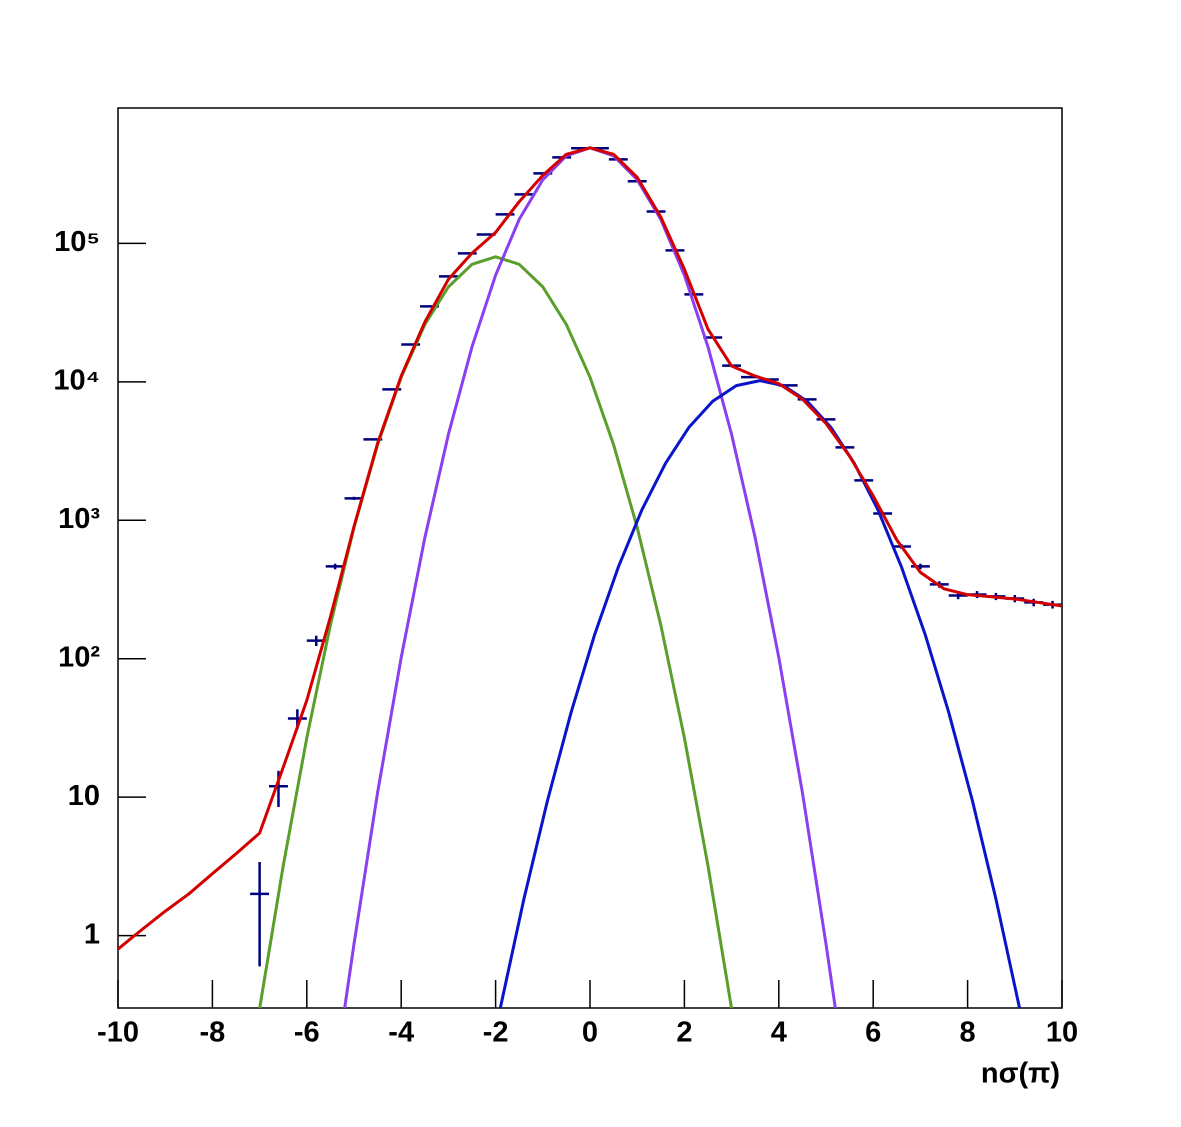 The image size is (1181, 1127). What do you see at coordinates (496, 1033) in the screenshot?
I see `x-tick-label: -2` at bounding box center [496, 1033].